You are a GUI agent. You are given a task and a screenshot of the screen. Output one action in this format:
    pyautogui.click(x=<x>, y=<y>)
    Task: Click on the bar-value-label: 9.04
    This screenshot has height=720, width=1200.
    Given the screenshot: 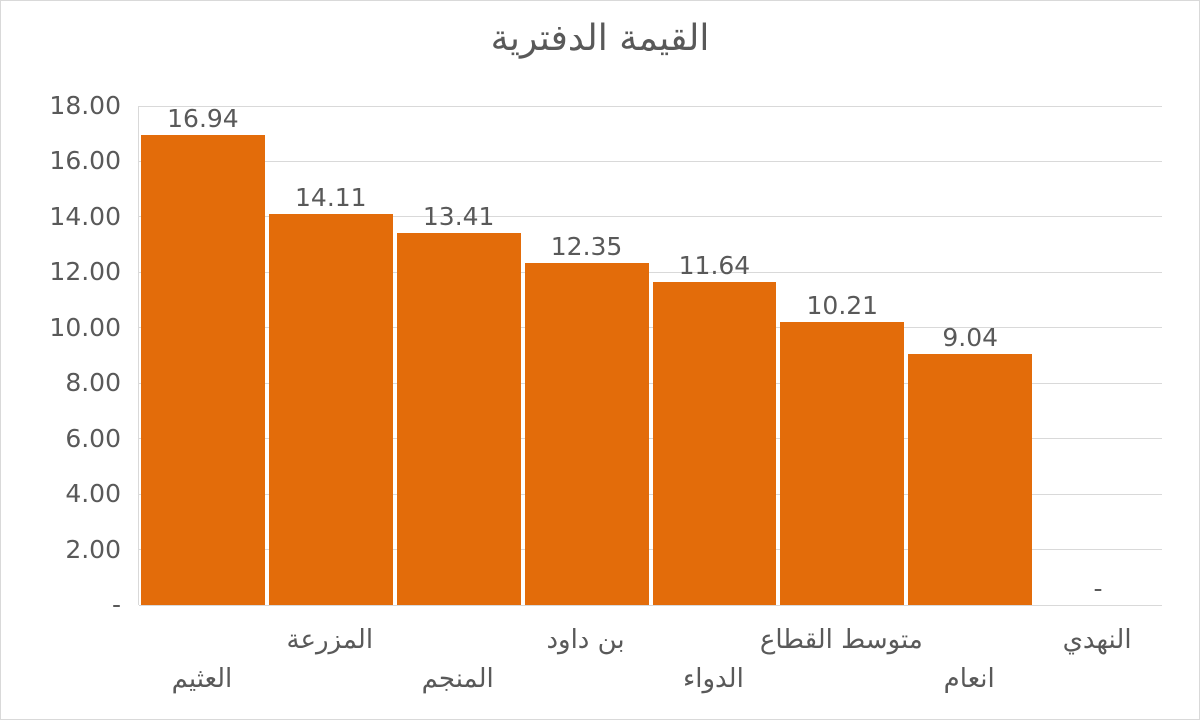 What is the action you would take?
    pyautogui.click(x=970, y=338)
    